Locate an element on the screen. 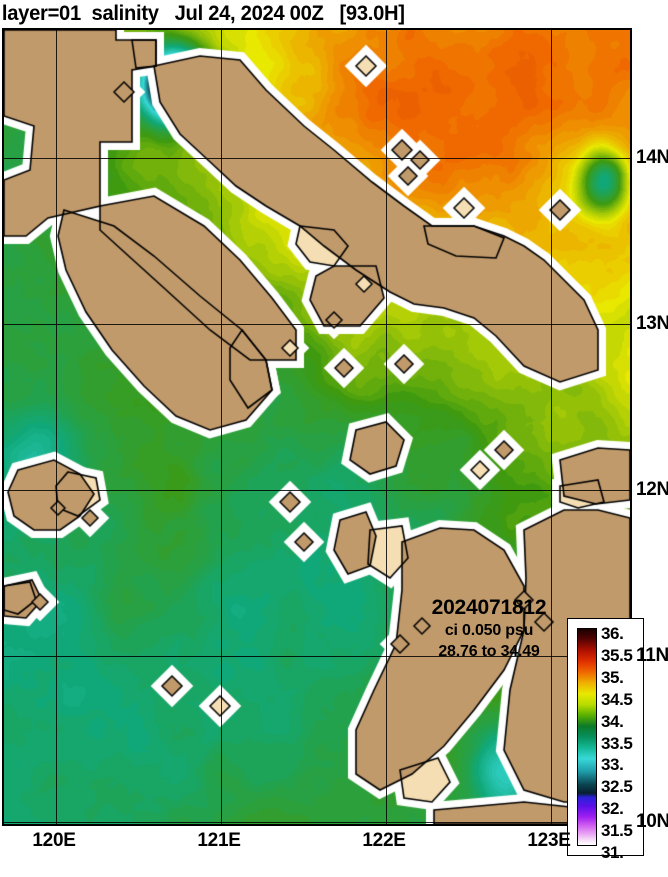  colorbar-label-31: 31. is located at coordinates (612, 852).